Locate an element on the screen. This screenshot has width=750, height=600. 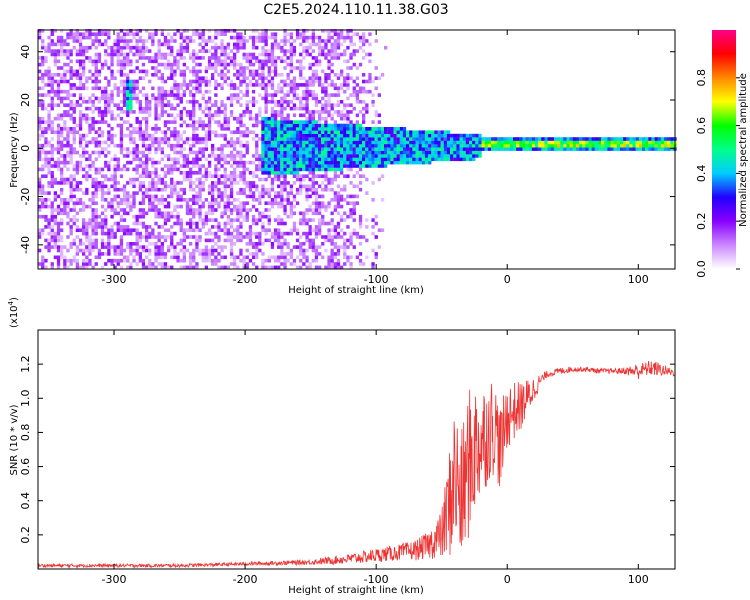
snr-x-axis-label: Height of straight line (km) is located at coordinates (356, 590).